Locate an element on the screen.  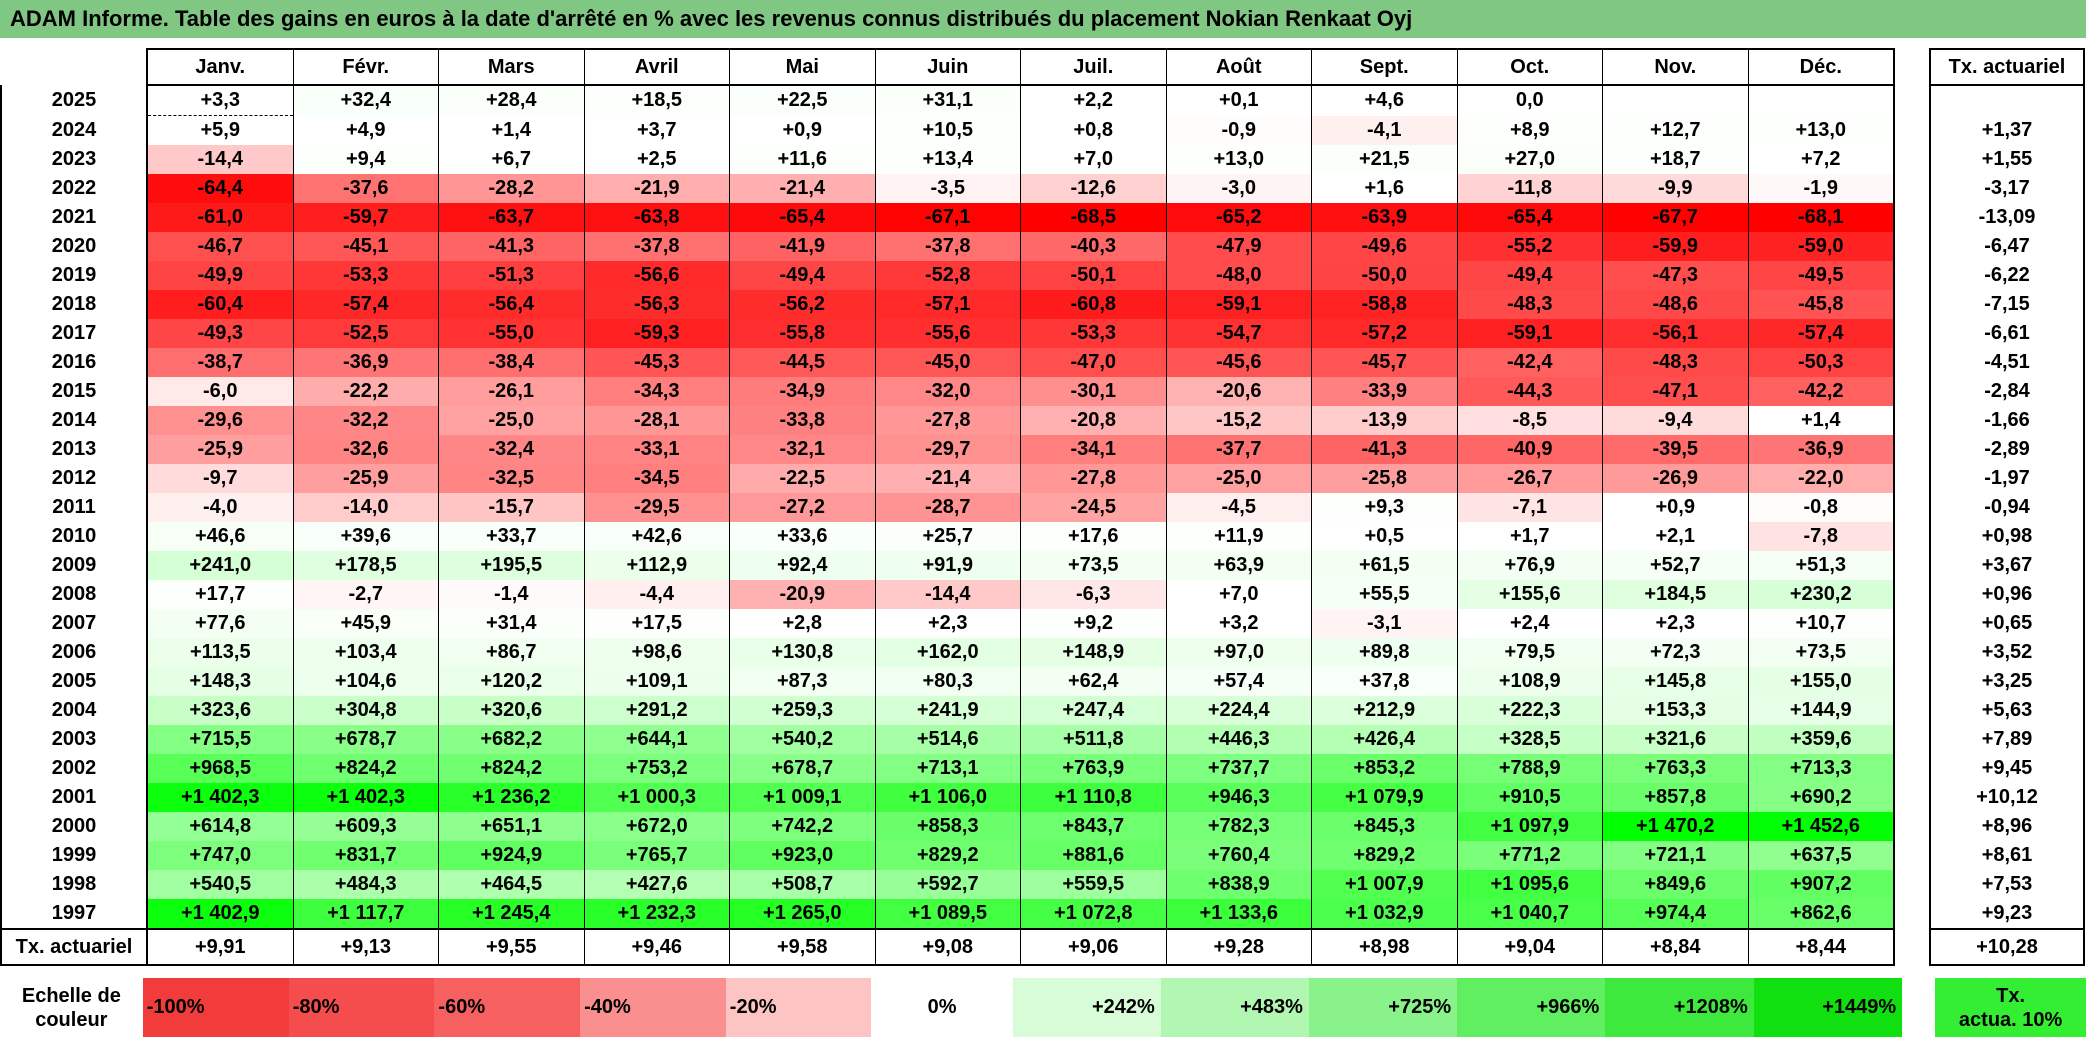
rate-cell: -6,61 is located at coordinates (2007, 333).